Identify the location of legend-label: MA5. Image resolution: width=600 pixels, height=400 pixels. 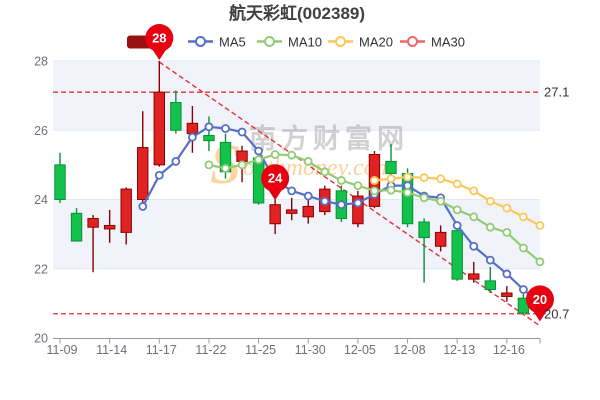
(232, 42).